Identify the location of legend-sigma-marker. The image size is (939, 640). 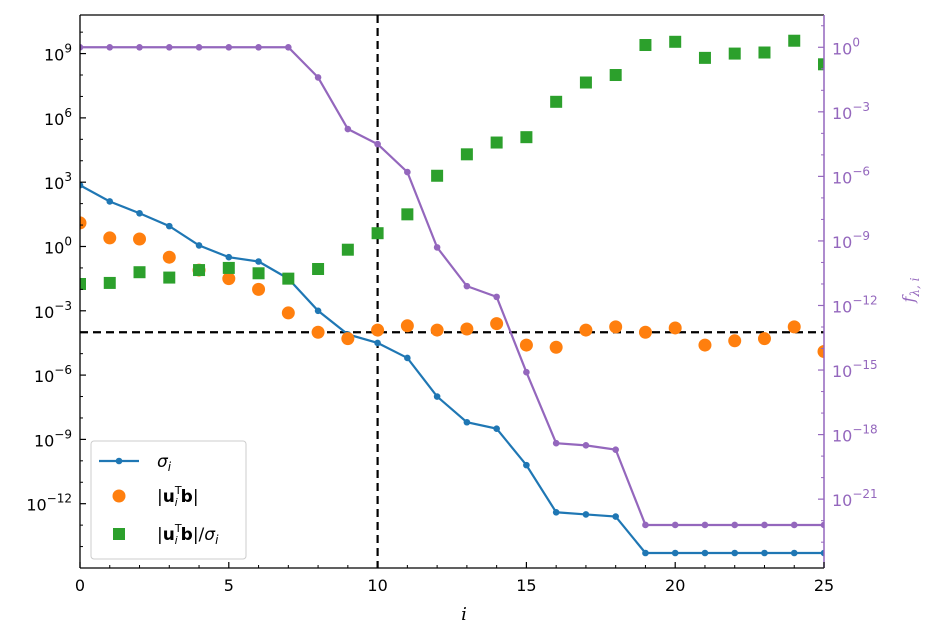
(119, 461).